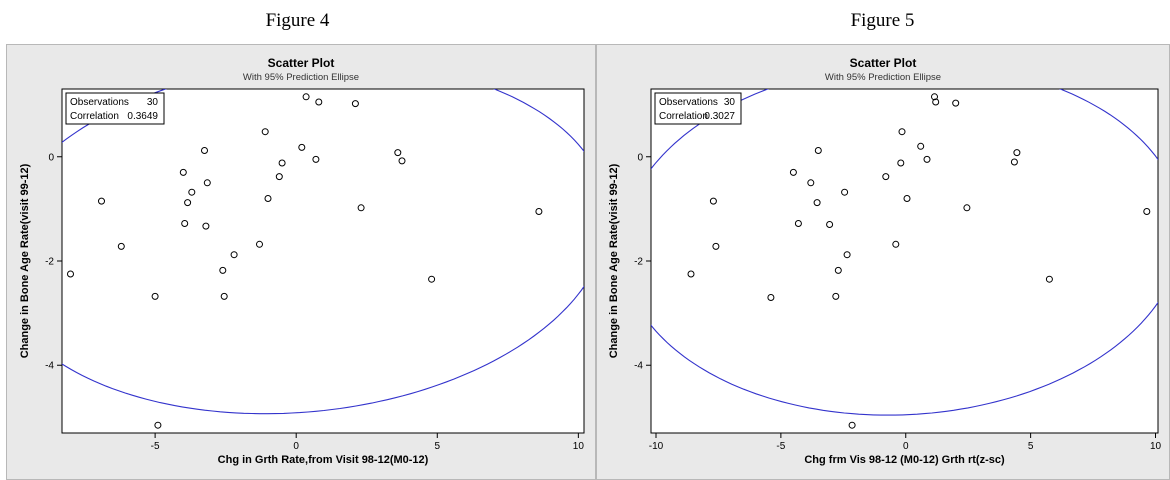  What do you see at coordinates (719, 116) in the screenshot?
I see `correlation-value: 0.3027` at bounding box center [719, 116].